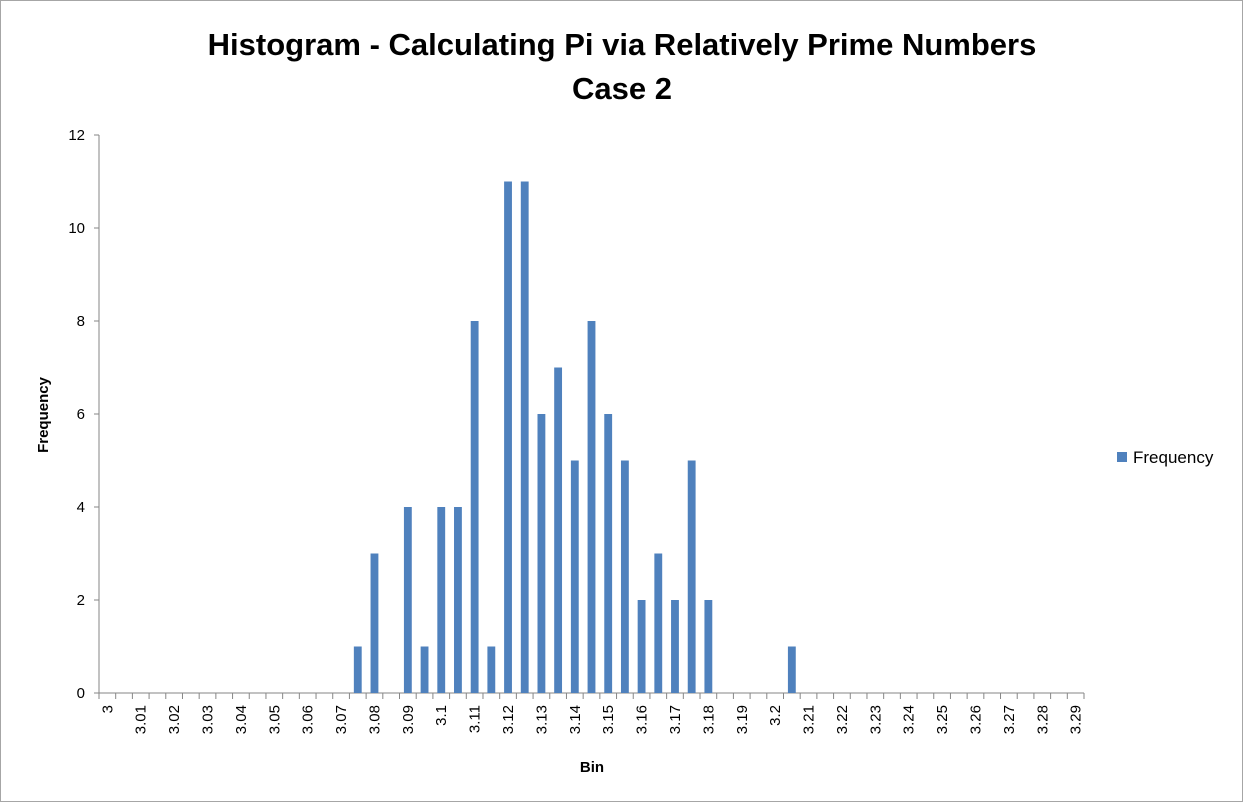  I want to click on x-tick-label: 3.26, so click(975, 719).